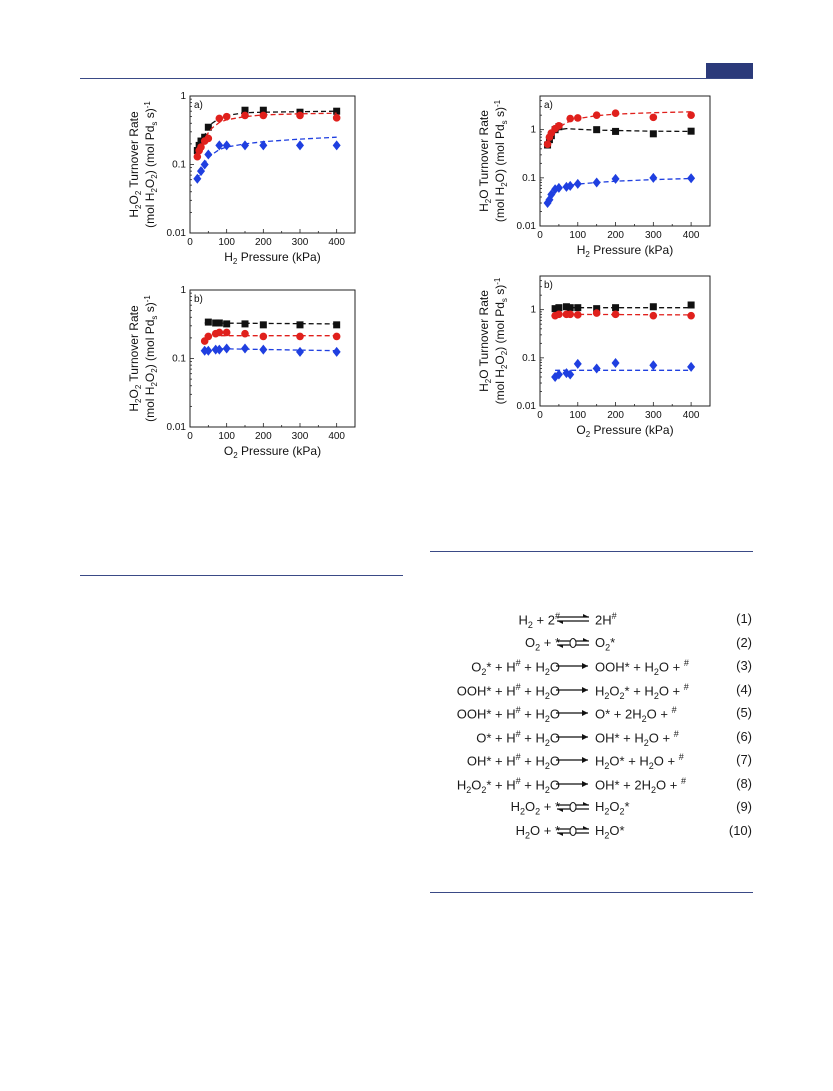 The image size is (833, 1091). I want to click on reaction-equation: O* + H# + H2O OH* + H2O + # (6), so click(595, 737).